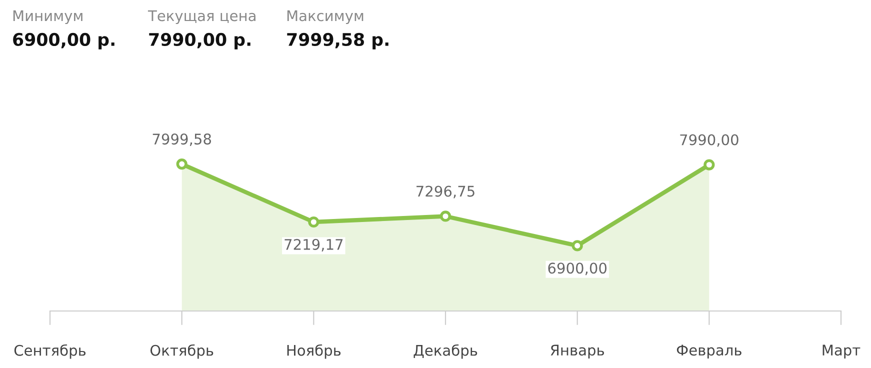  I want to click on x-tick-label: Октябрь, so click(182, 351).